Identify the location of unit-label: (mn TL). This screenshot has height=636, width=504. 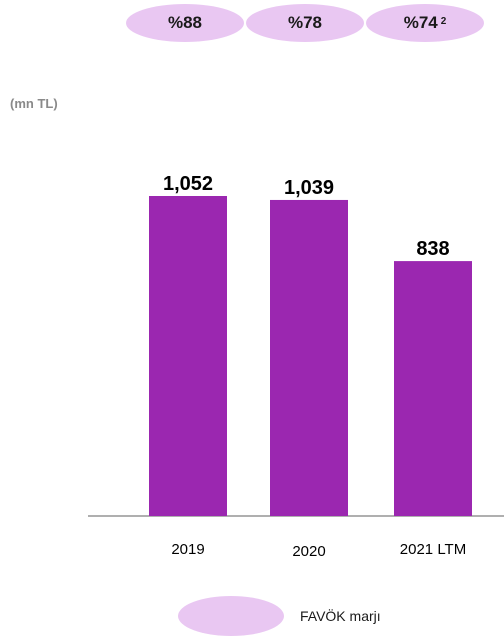
(34, 103).